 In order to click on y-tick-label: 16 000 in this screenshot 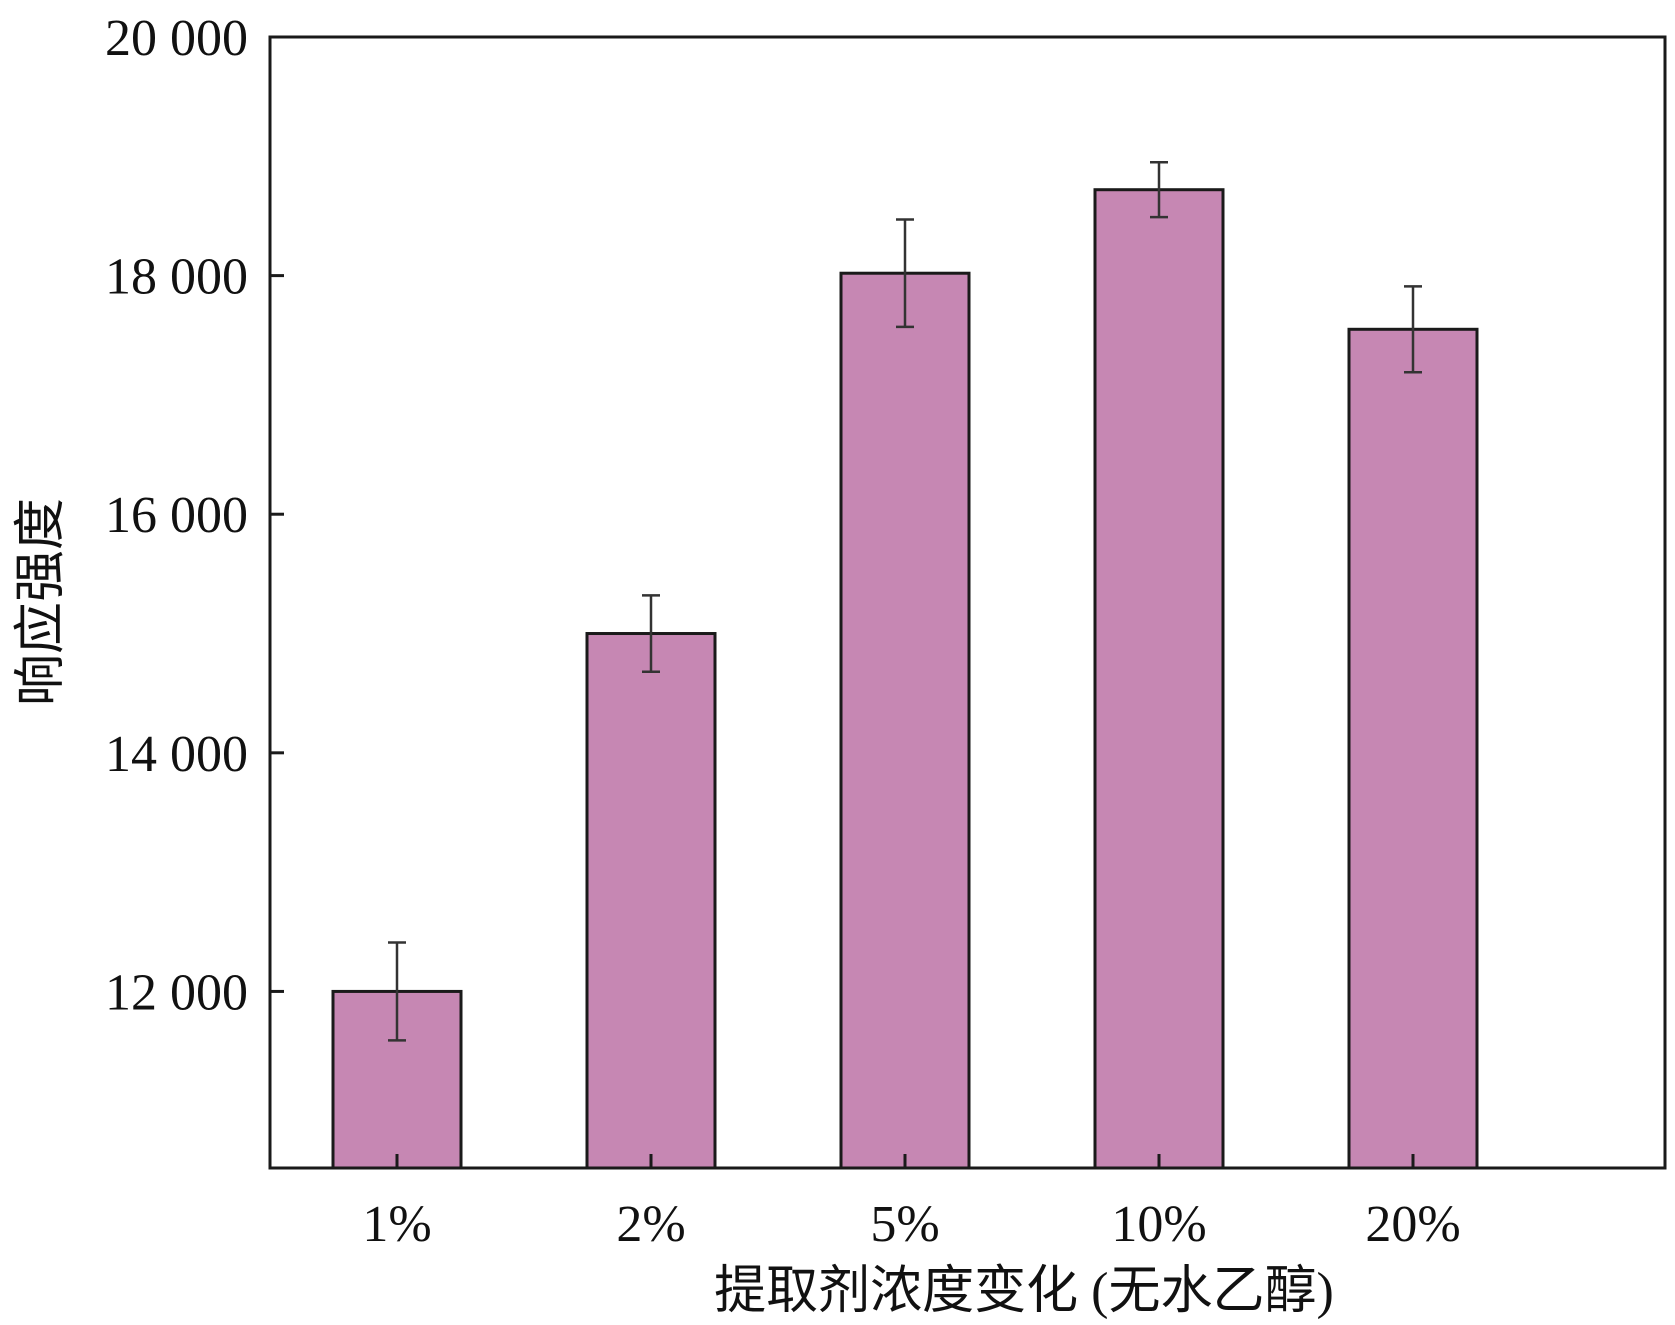, I will do `click(176, 515)`.